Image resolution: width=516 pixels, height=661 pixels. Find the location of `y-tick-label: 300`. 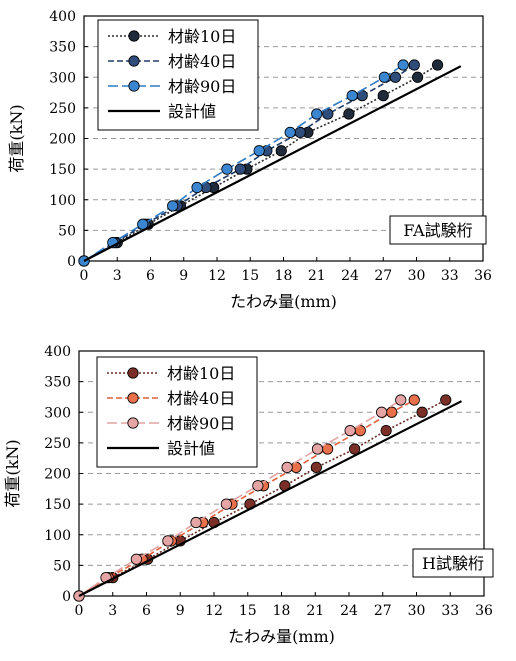

y-tick-label: 300 is located at coordinates (62, 78).